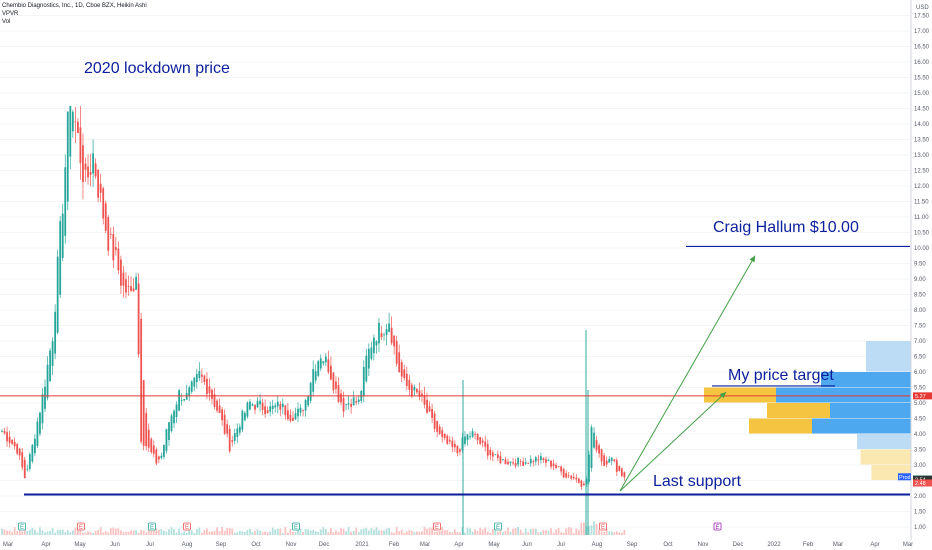 This screenshot has width=932, height=550. Describe the element at coordinates (717, 526) in the screenshot. I see `earnings-marker-future: E` at that location.